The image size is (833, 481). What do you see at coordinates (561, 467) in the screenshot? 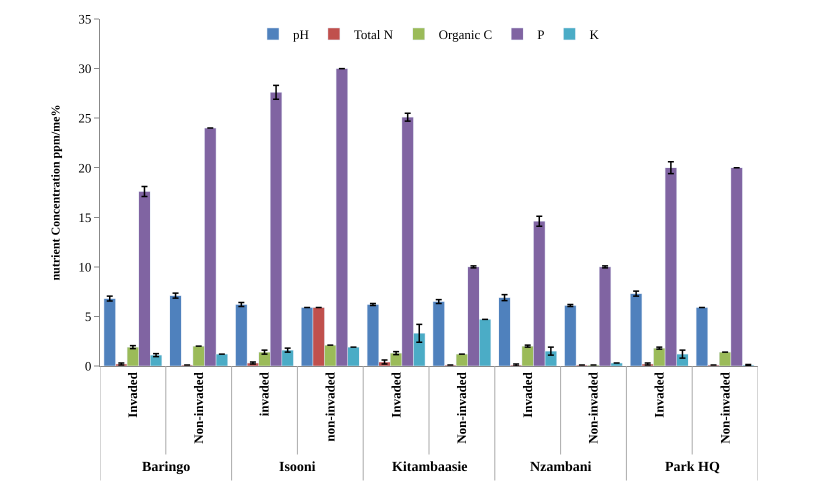
I see `text: Nzambani` at bounding box center [561, 467].